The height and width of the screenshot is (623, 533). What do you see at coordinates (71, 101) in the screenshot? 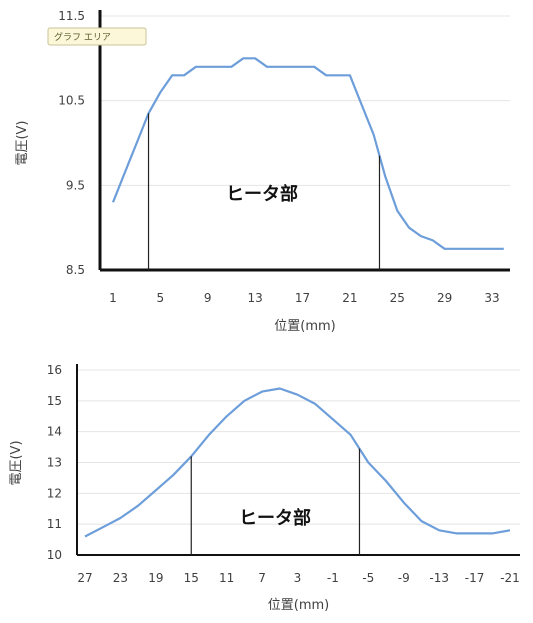
I see `y-tick-label: 10.5` at bounding box center [71, 101].